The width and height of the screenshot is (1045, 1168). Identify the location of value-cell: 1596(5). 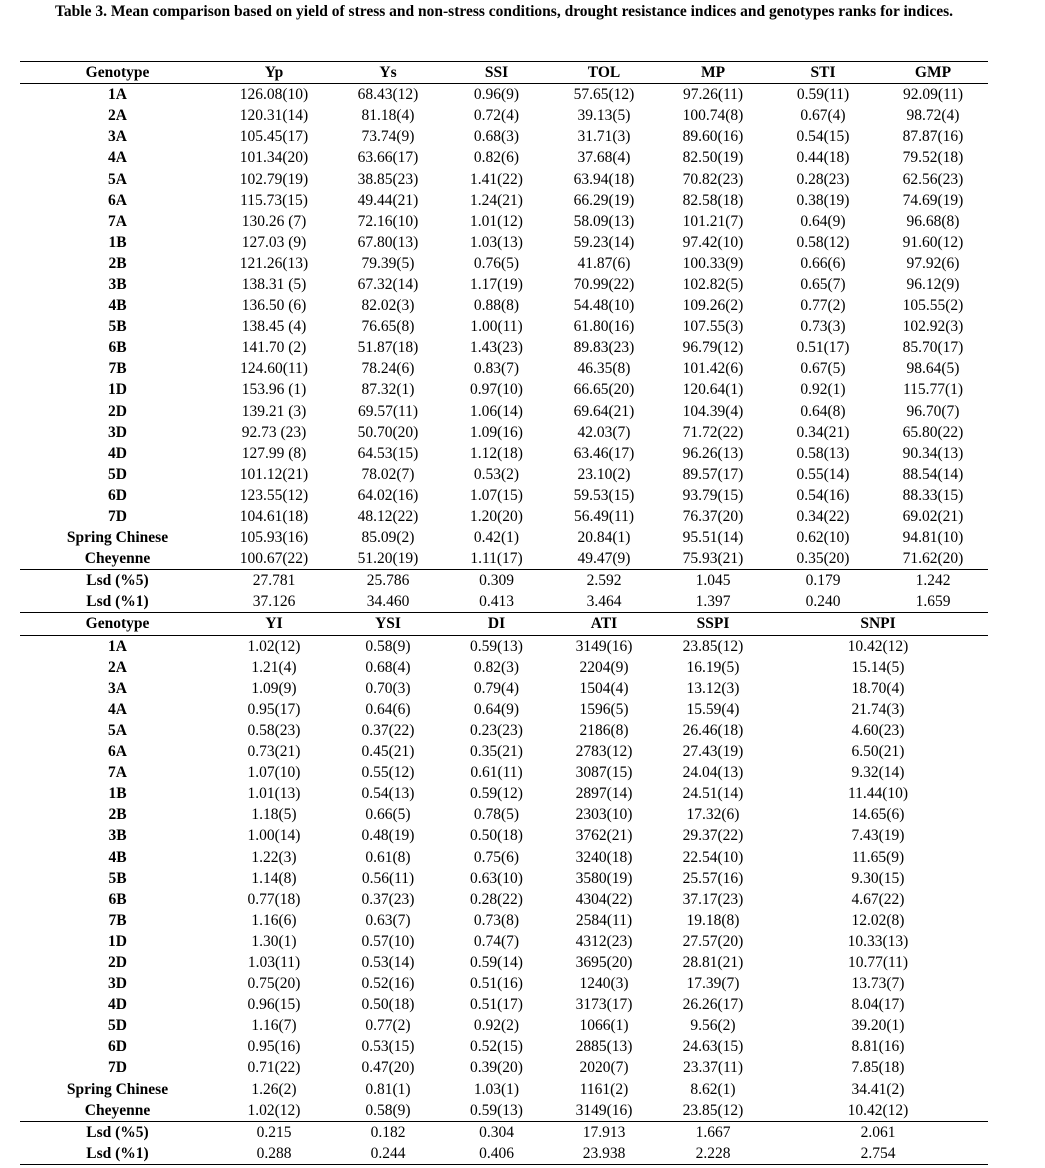
(604, 709).